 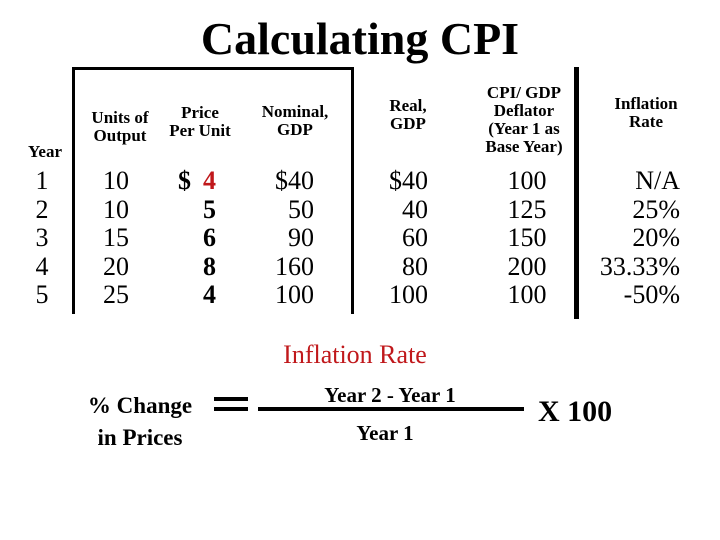 I want to click on header-units-line1: Units of, so click(x=120, y=117).